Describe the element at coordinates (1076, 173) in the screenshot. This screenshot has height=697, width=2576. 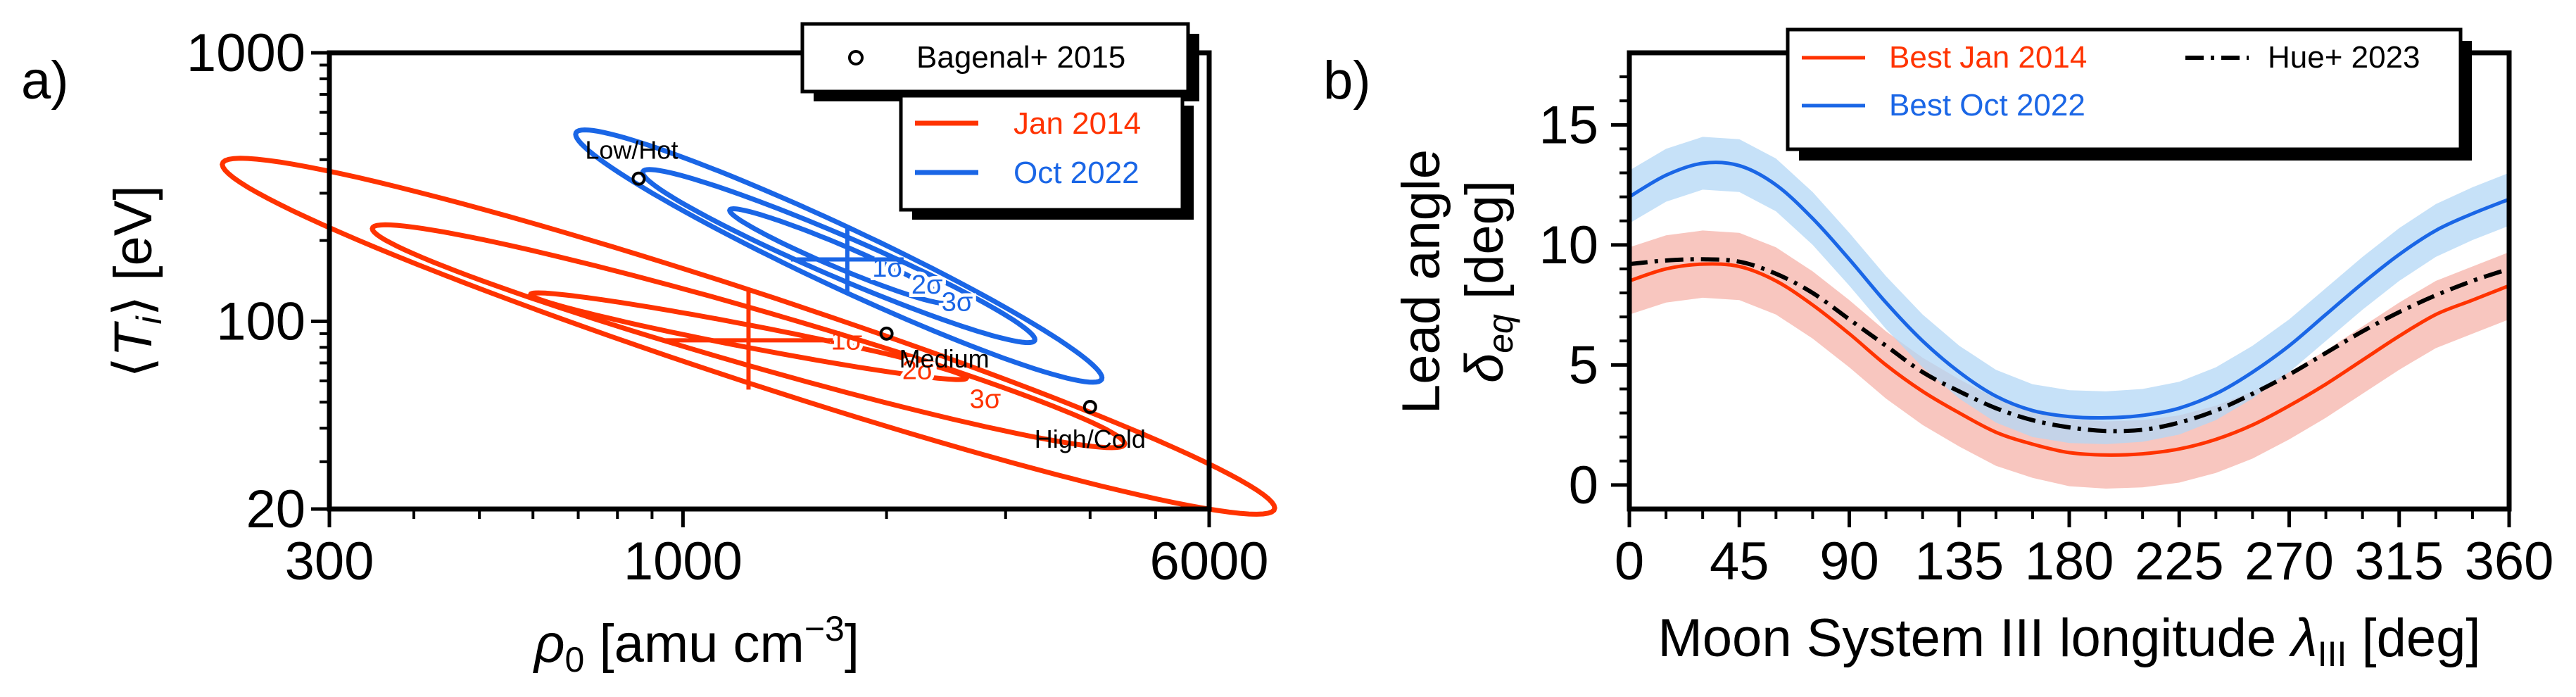
I see `legend-label-oct2022: Oct 2022` at that location.